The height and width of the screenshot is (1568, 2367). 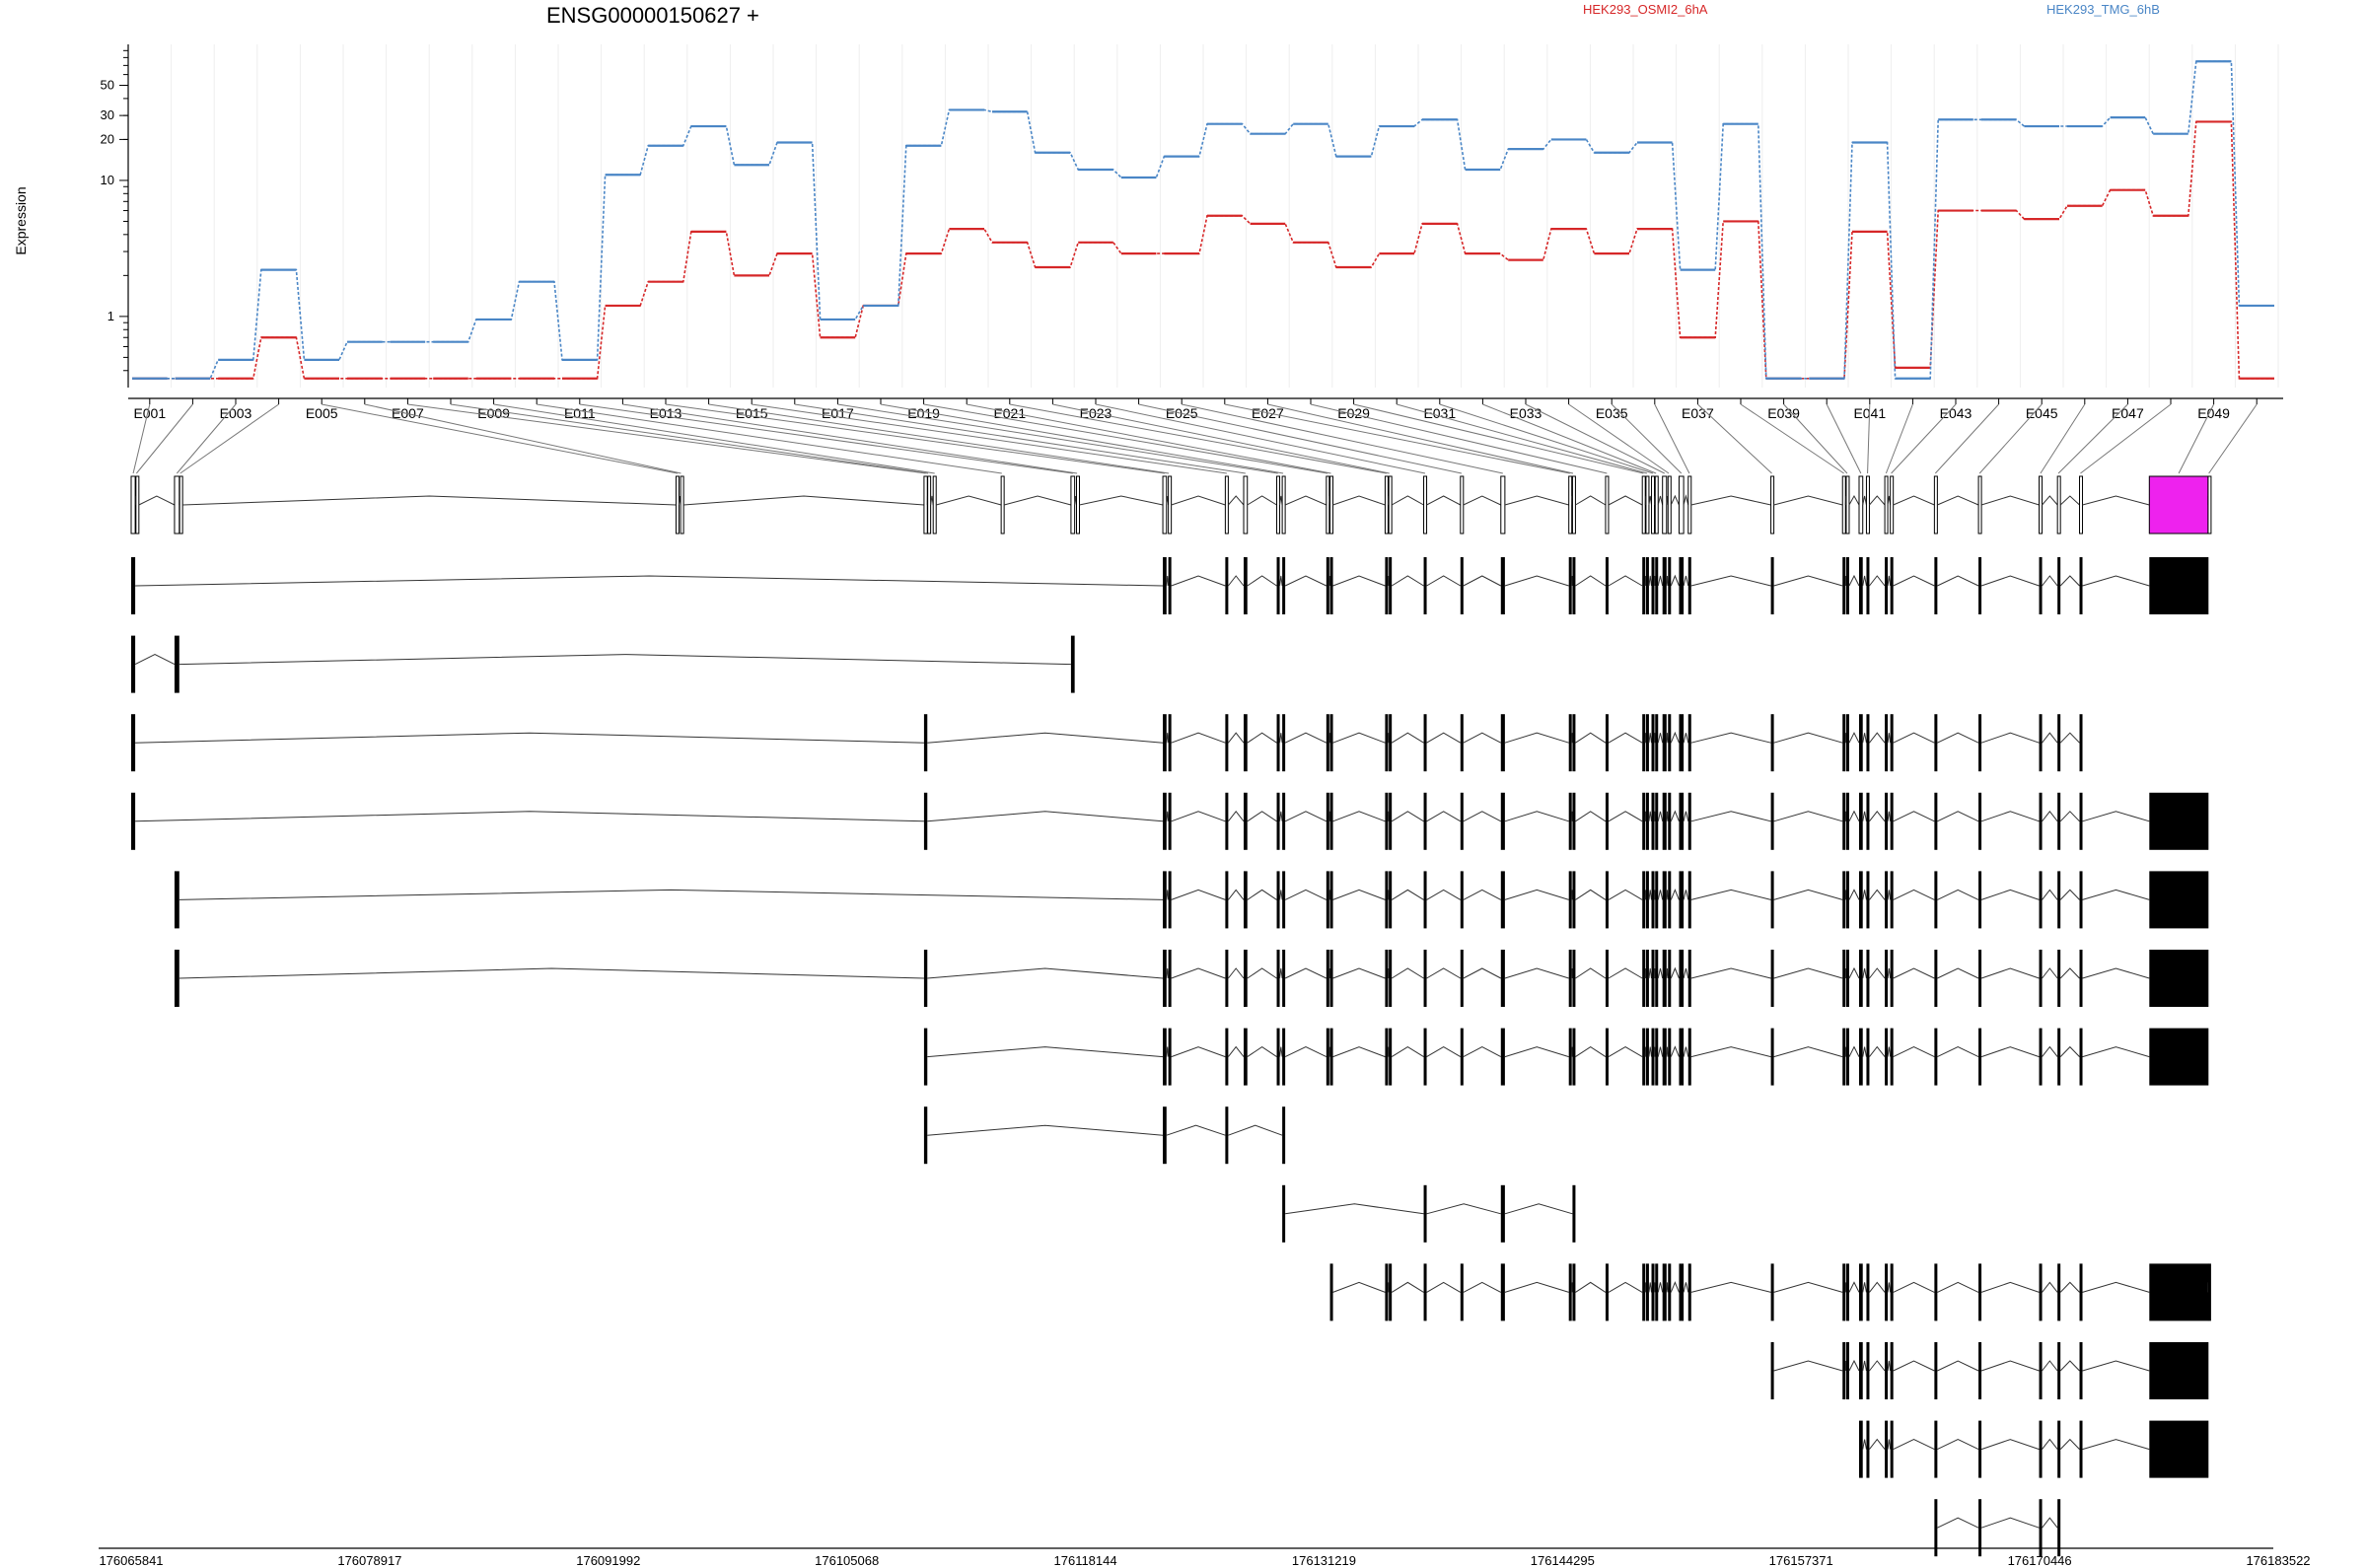 What do you see at coordinates (1783, 413) in the screenshot?
I see `exon-label-E039: E039` at bounding box center [1783, 413].